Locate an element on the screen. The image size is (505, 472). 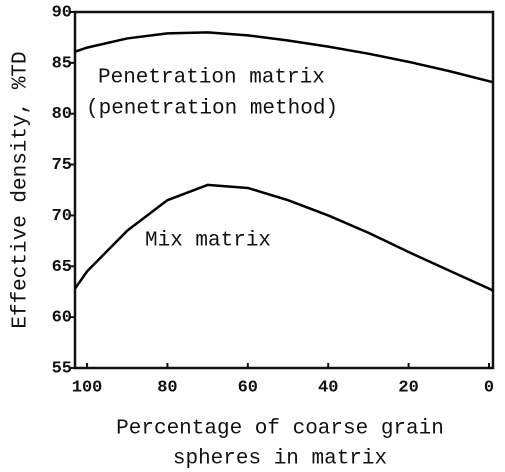
y-tick-label: 75 is located at coordinates (62, 165).